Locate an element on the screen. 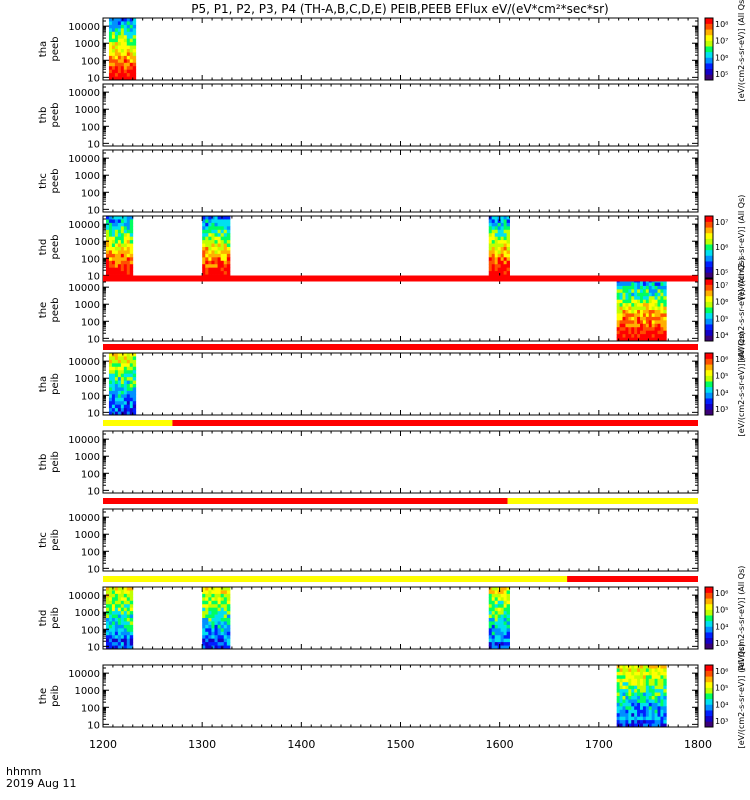 The image size is (750, 800). colorbar-tick-label: 10⁷ is located at coordinates (721, 41).